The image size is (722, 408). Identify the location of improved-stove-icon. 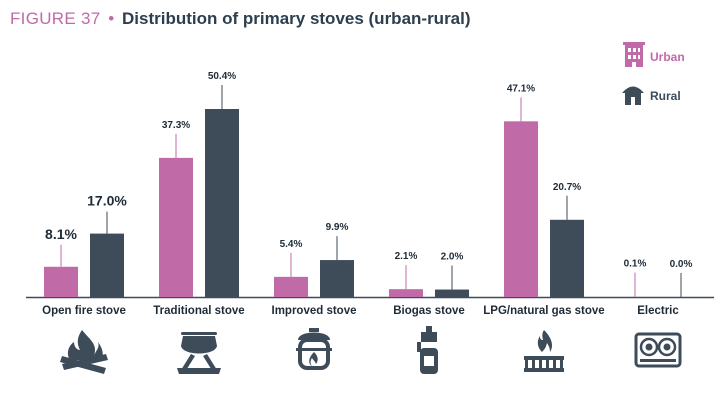
(314, 349).